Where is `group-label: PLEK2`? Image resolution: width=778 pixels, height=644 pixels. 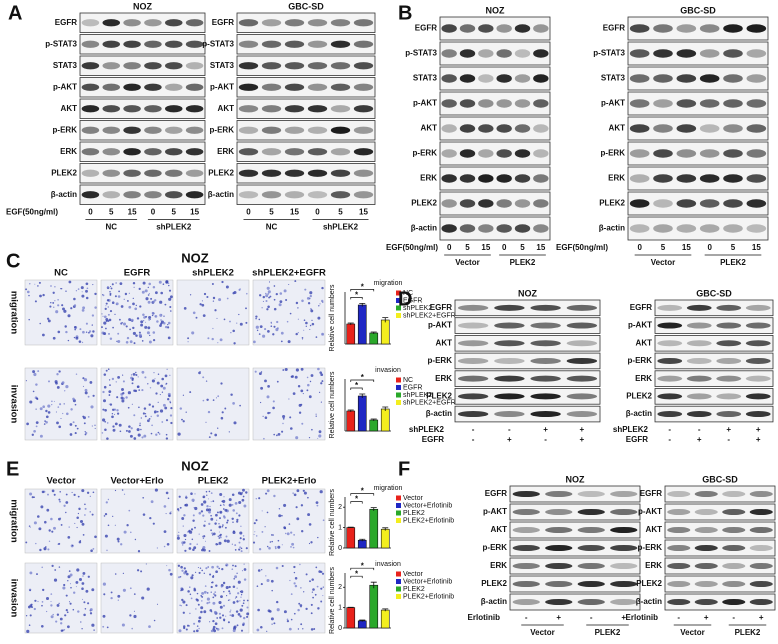
group-label: PLEK2 is located at coordinates (748, 632).